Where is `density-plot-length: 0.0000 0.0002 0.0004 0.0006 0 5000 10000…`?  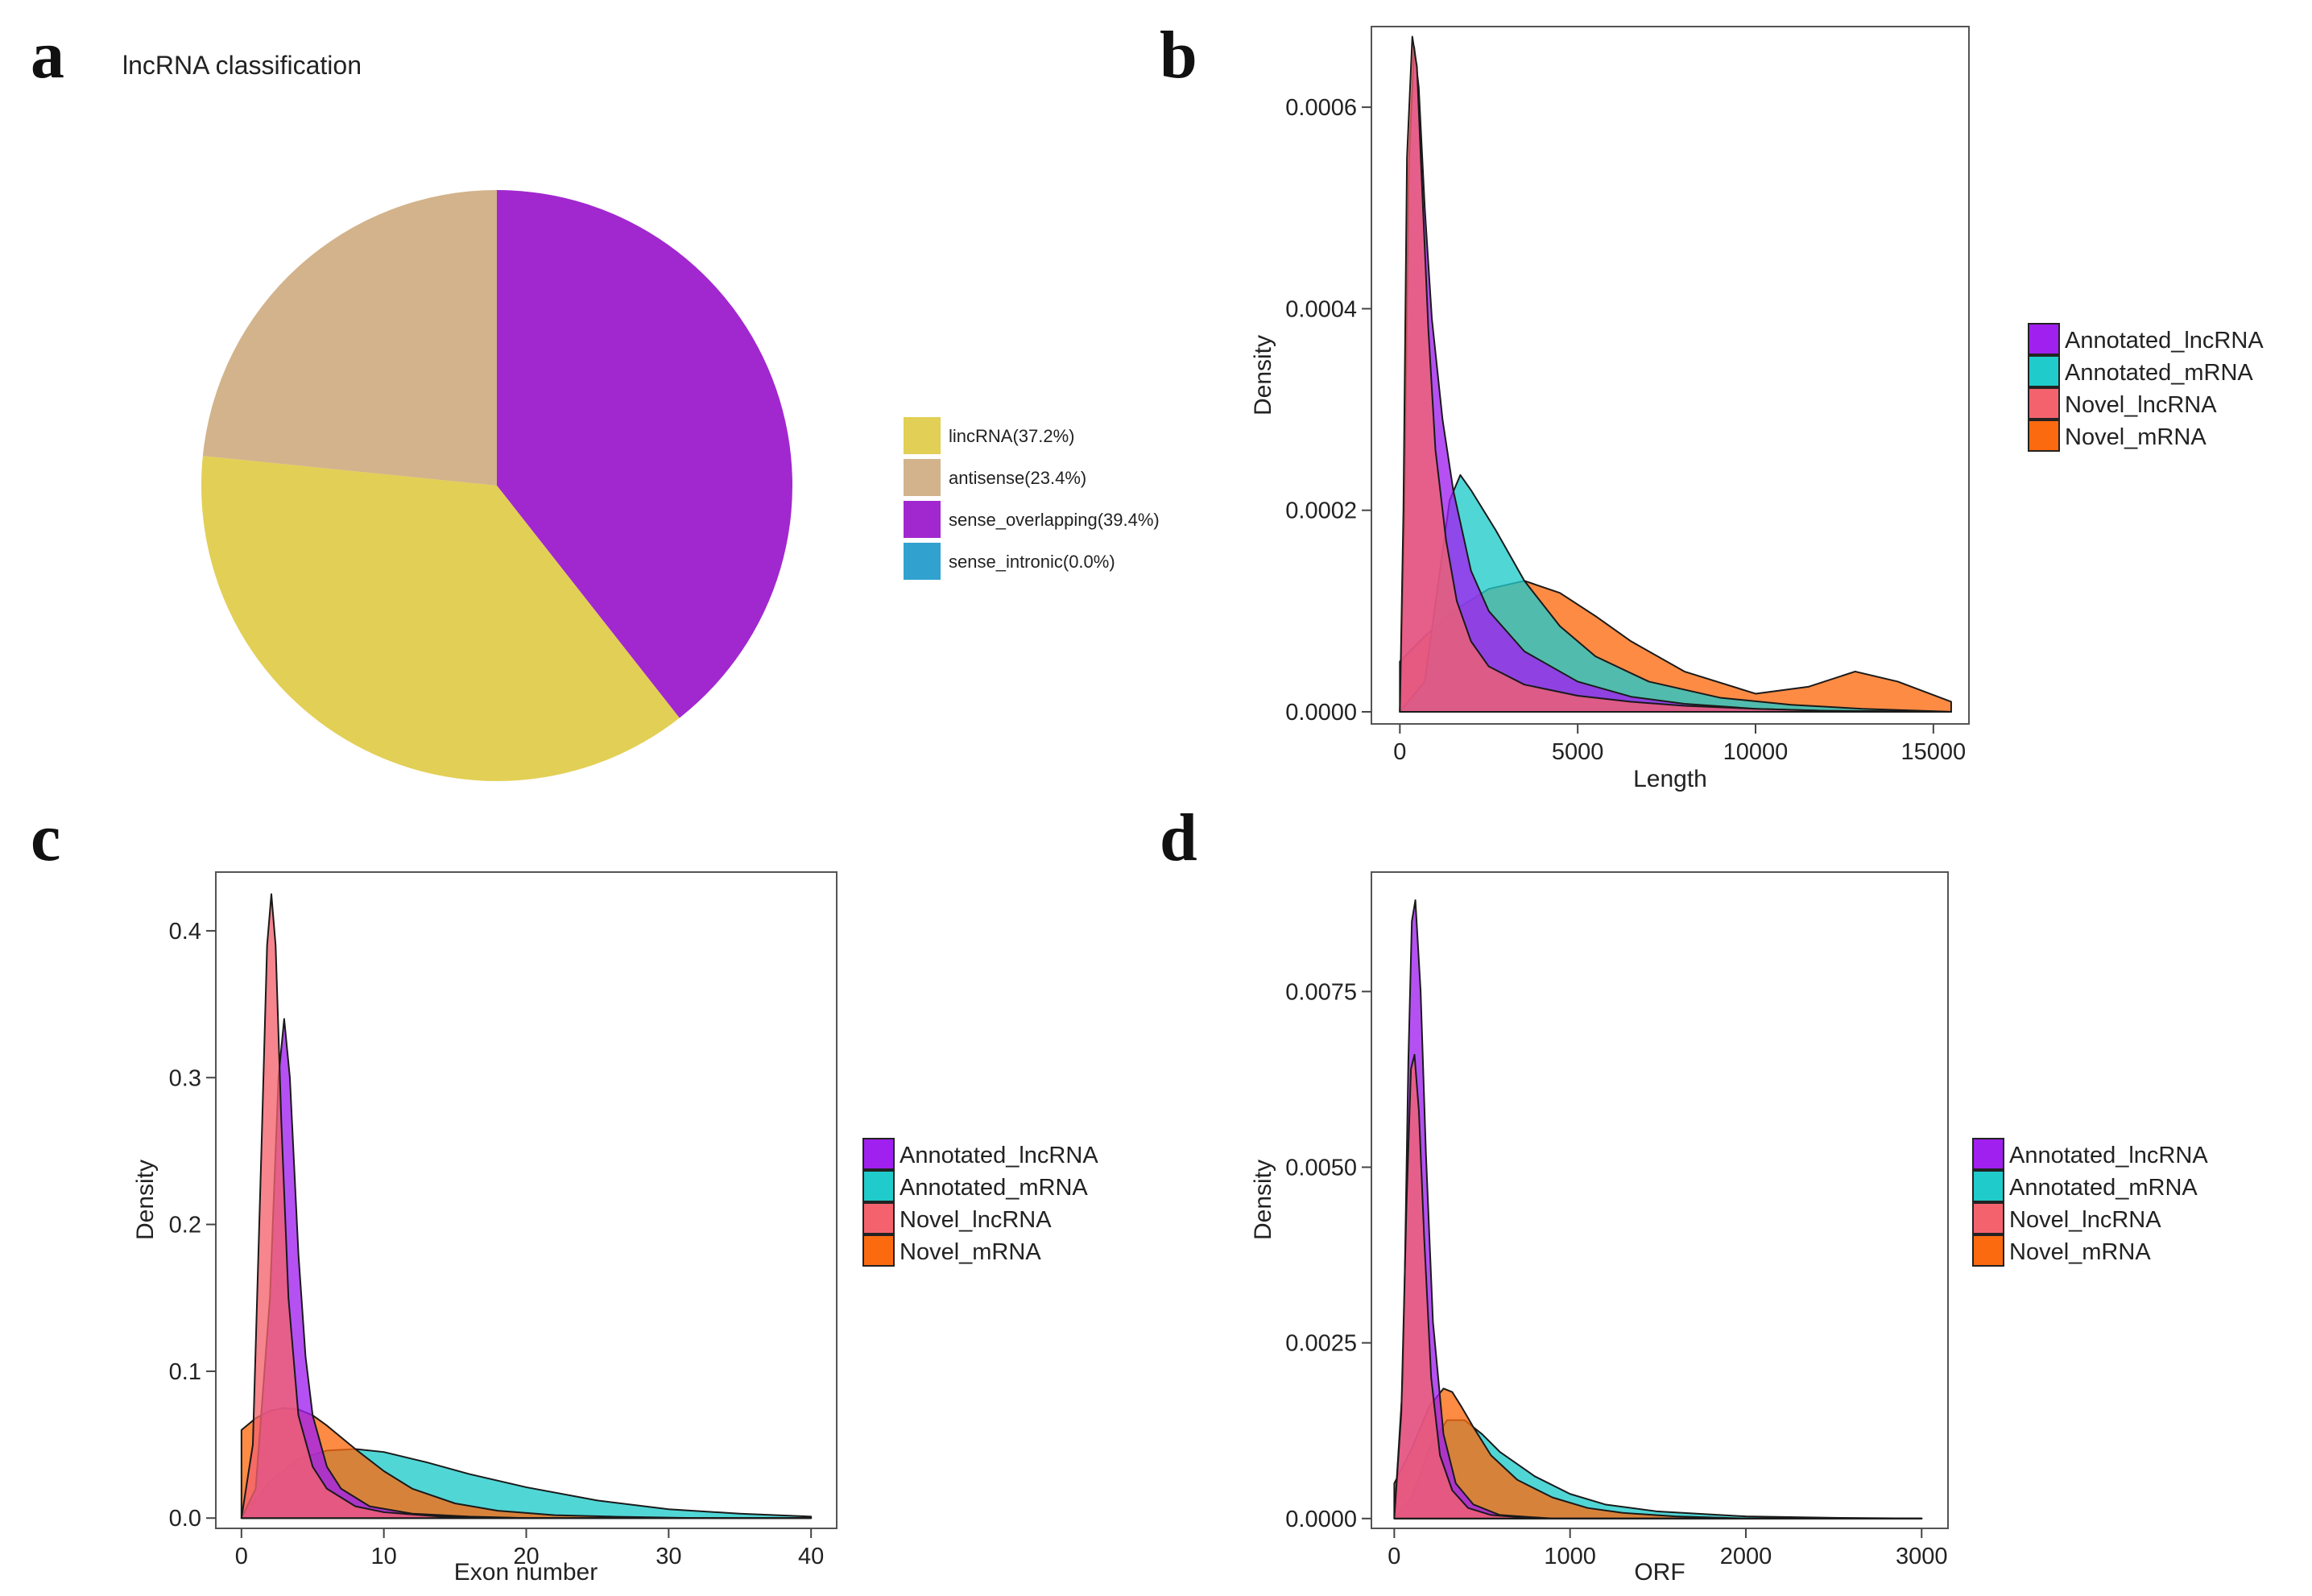
density-plot-length: 0.0000 0.0002 0.0004 0.0006 0 5000 10000… is located at coordinates (1610, 409).